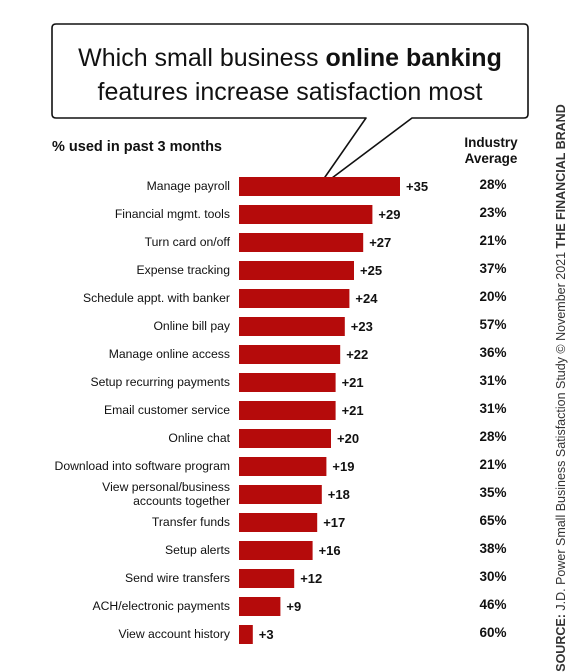 This screenshot has width=585, height=672. What do you see at coordinates (380, 242) in the screenshot?
I see `value-label-2: +27` at bounding box center [380, 242].